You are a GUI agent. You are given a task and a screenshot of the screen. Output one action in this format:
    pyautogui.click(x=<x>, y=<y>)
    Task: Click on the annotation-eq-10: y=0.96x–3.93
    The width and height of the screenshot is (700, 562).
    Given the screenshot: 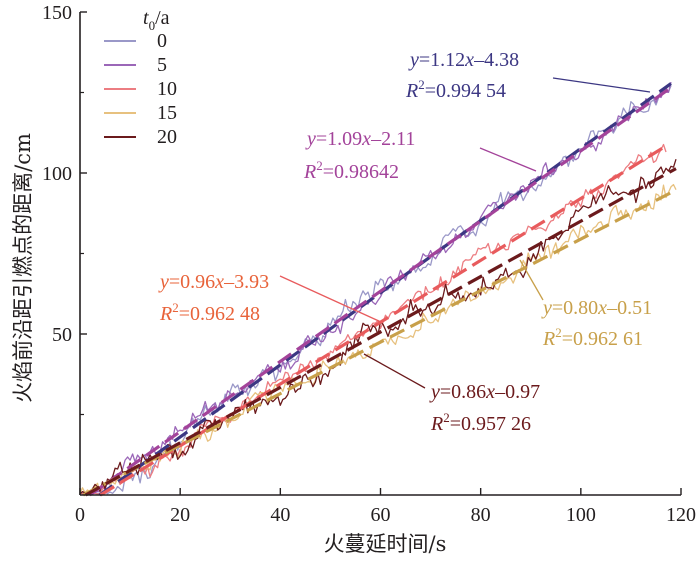 What is the action you would take?
    pyautogui.click(x=213, y=282)
    